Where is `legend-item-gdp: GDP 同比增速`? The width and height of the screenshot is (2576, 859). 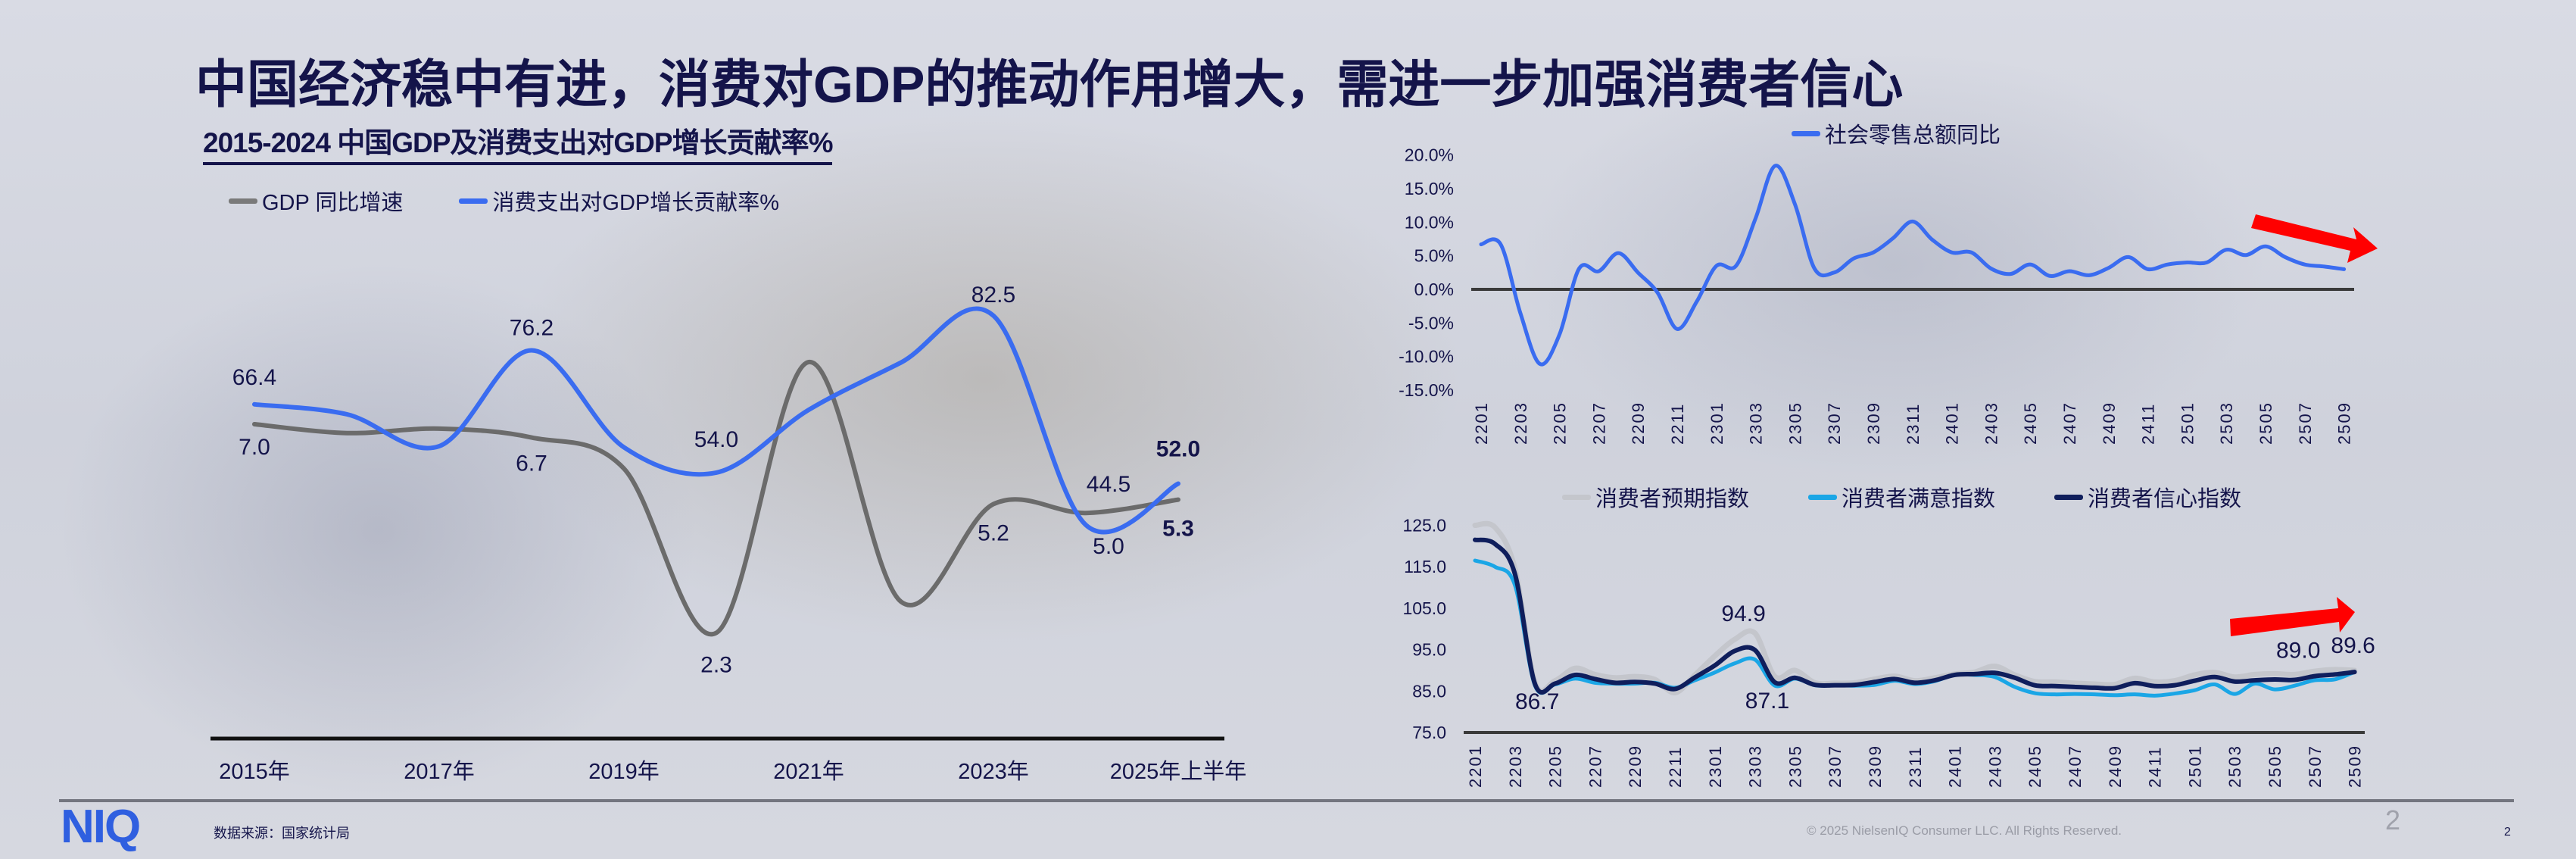
legend-item-gdp: GDP 同比增速 is located at coordinates (316, 201).